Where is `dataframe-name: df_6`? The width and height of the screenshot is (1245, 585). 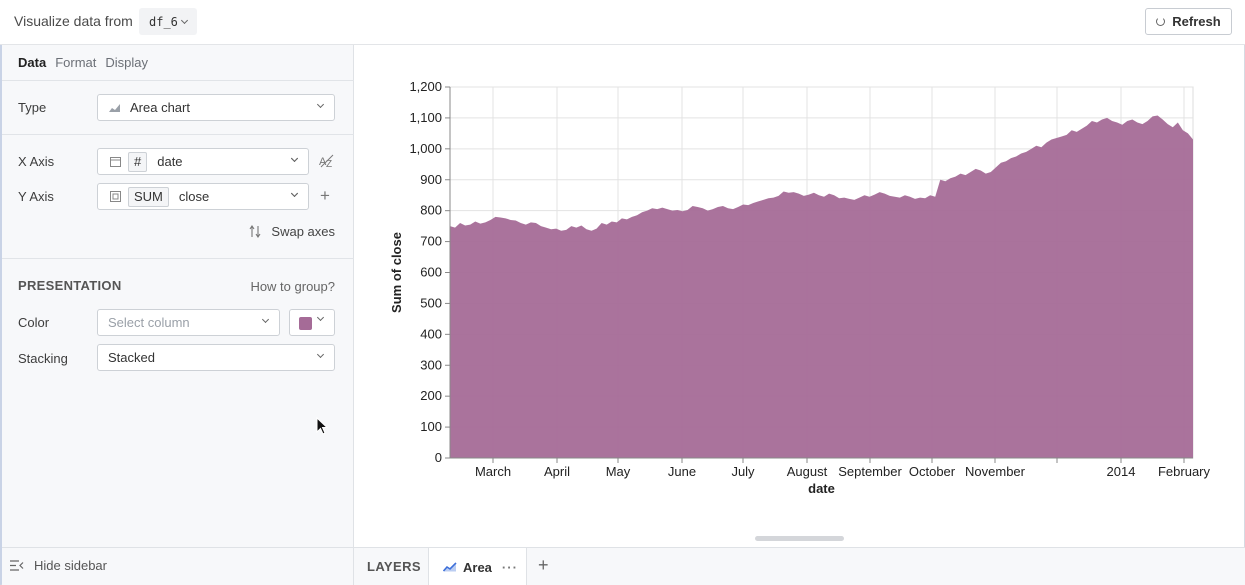
dataframe-name: df_6 is located at coordinates (163, 21).